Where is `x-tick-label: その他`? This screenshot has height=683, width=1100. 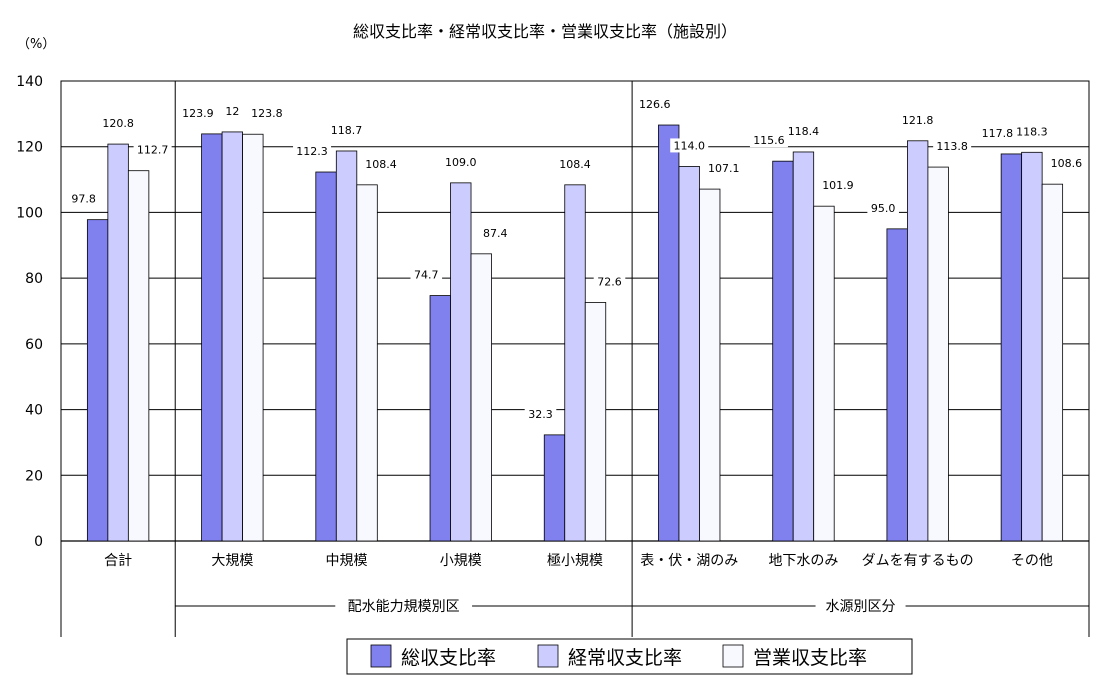
x-tick-label: その他 is located at coordinates (1032, 561).